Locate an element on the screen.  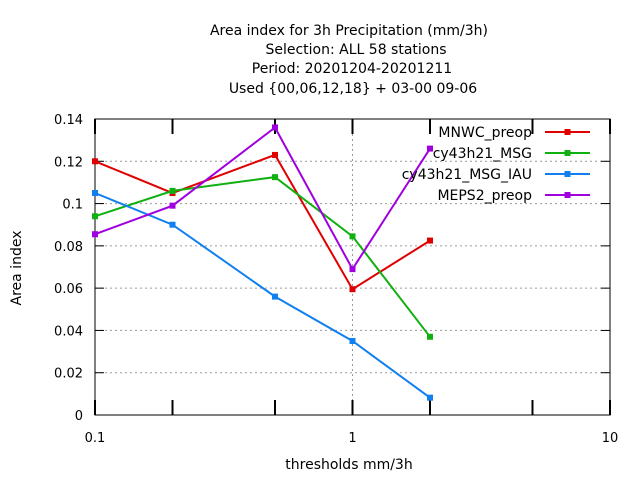
chart-title-line-4: Used {00,06,12,18} + 03-00 09-06 is located at coordinates (353, 89).